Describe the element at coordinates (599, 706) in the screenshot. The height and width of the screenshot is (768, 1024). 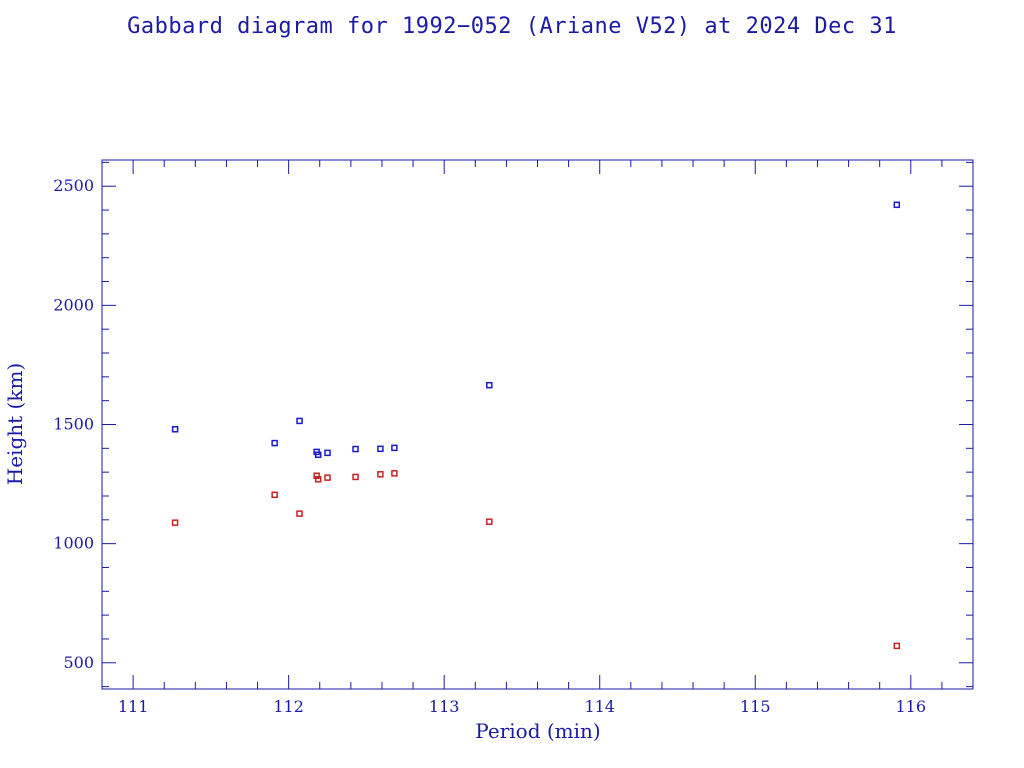
I see `x-tick-label: 114` at that location.